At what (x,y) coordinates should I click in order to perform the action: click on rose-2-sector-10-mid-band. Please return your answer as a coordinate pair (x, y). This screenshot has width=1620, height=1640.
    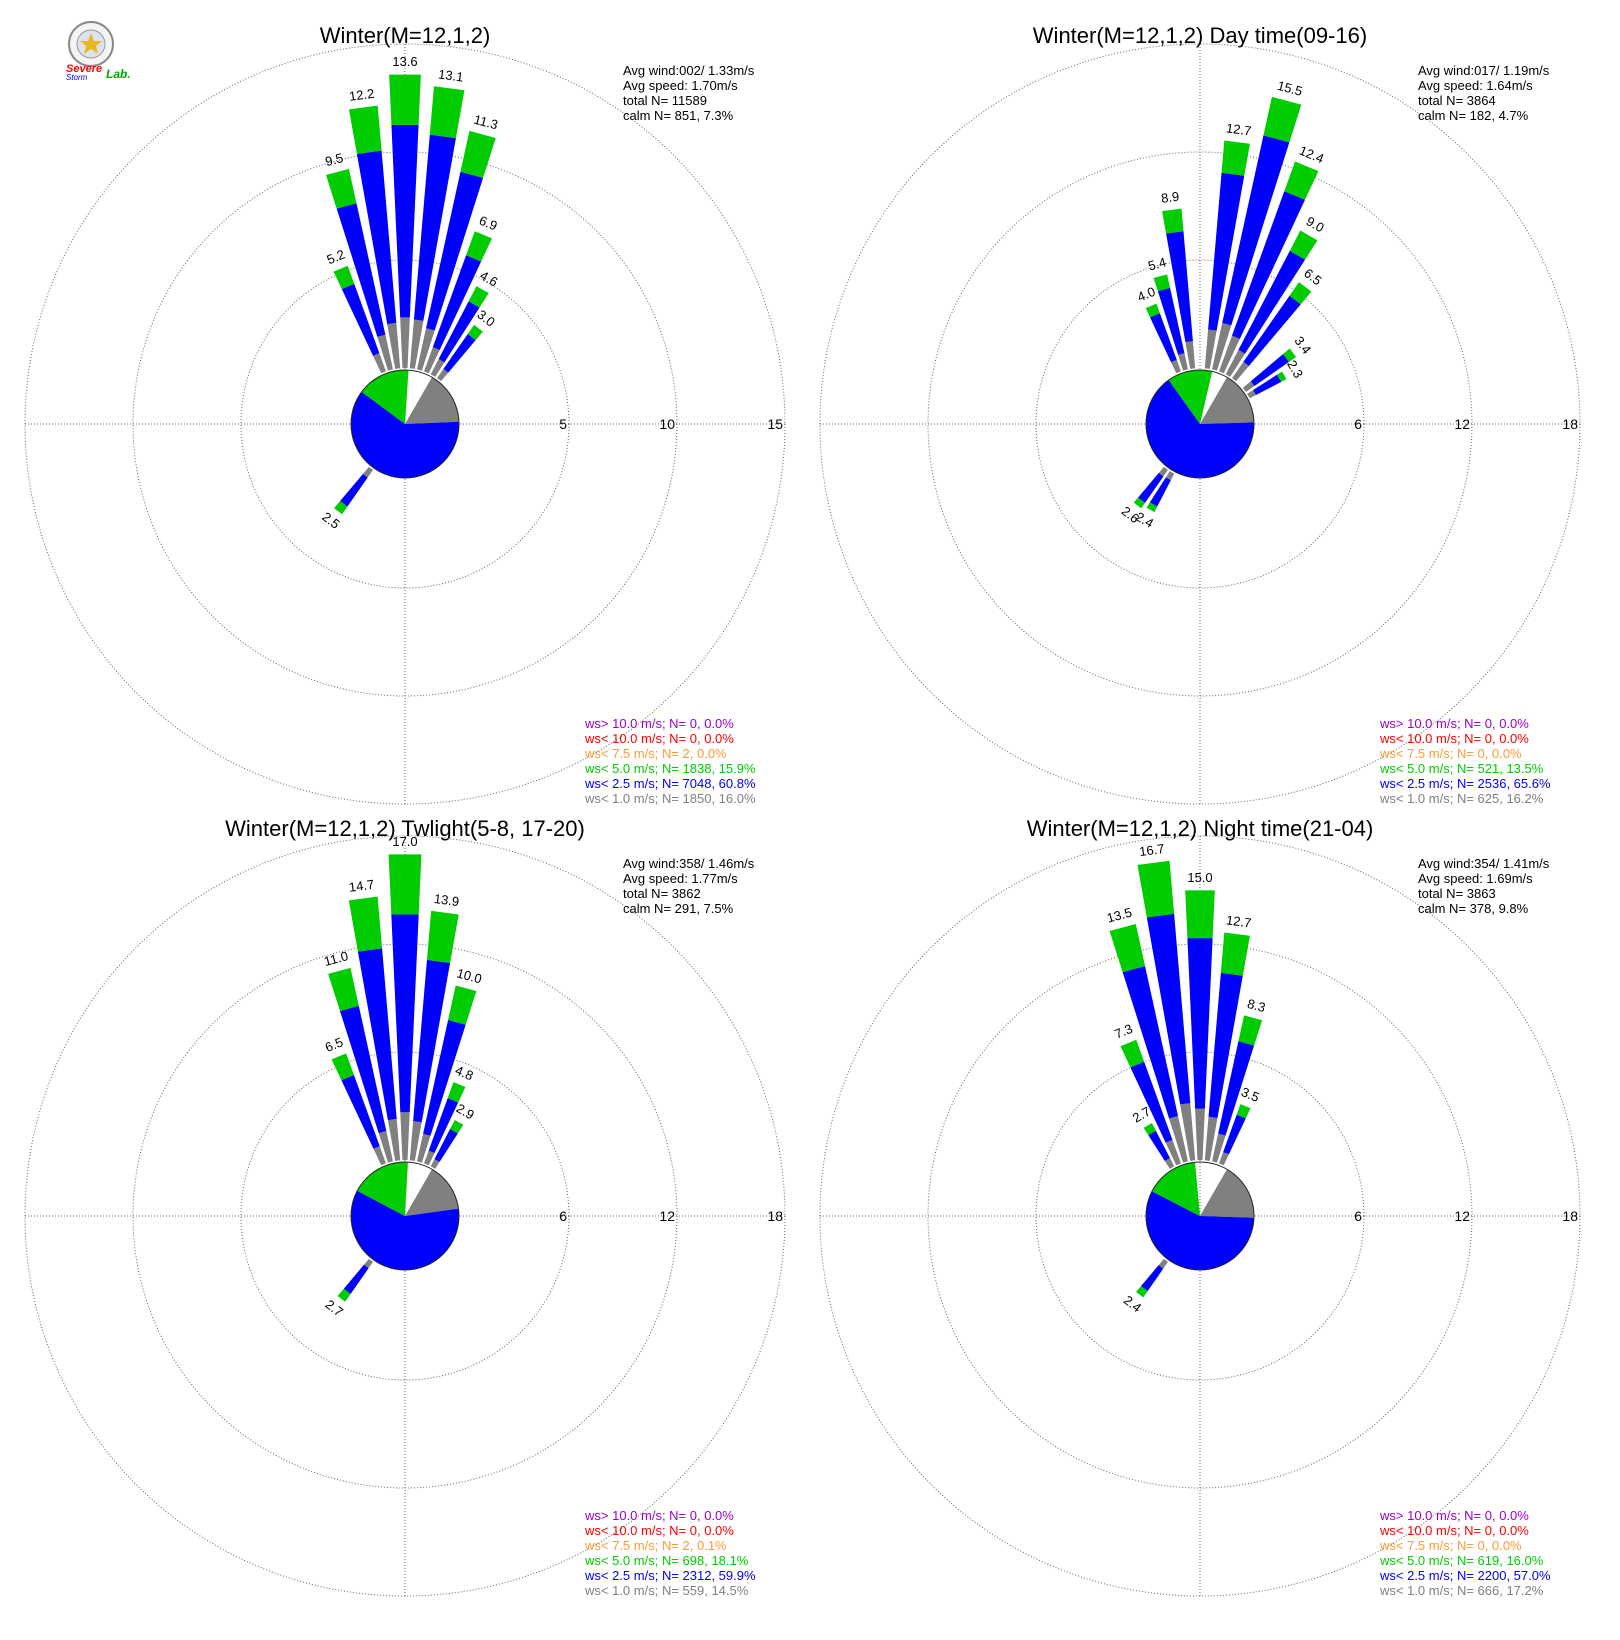
    Looking at the image, I should click on (1282, 376).